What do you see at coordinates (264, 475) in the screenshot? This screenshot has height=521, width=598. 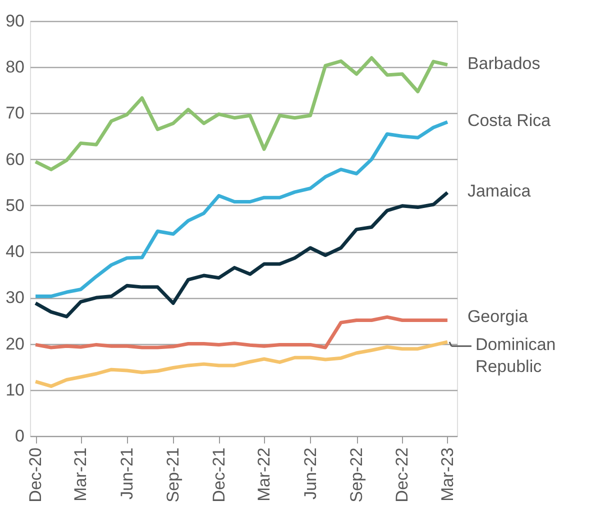 I see `x-tick-label: Mar-22` at bounding box center [264, 475].